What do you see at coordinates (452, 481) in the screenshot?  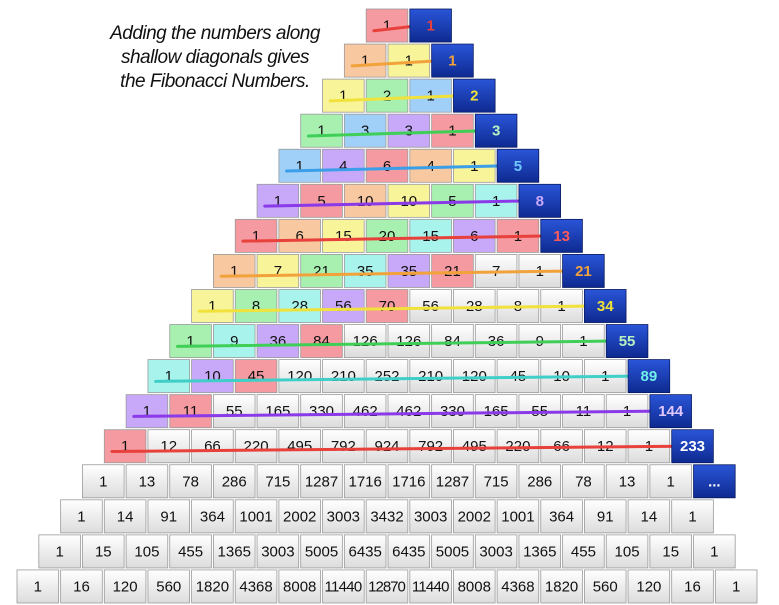 I see `cell-value: 1287` at bounding box center [452, 481].